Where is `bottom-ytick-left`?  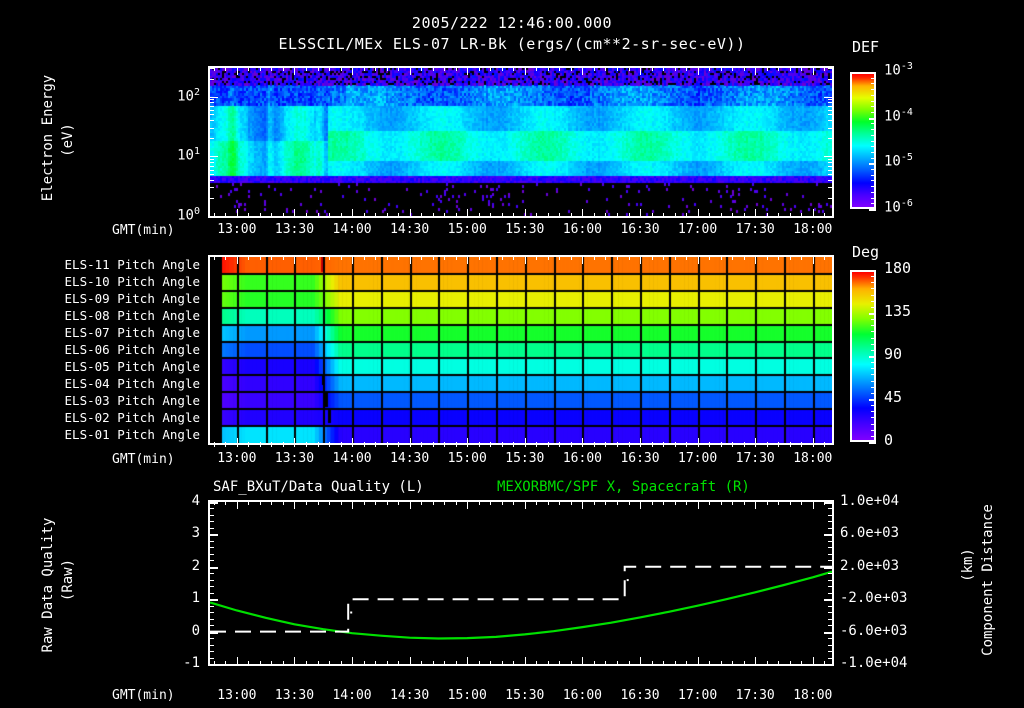 bottom-ytick-left is located at coordinates (213, 665).